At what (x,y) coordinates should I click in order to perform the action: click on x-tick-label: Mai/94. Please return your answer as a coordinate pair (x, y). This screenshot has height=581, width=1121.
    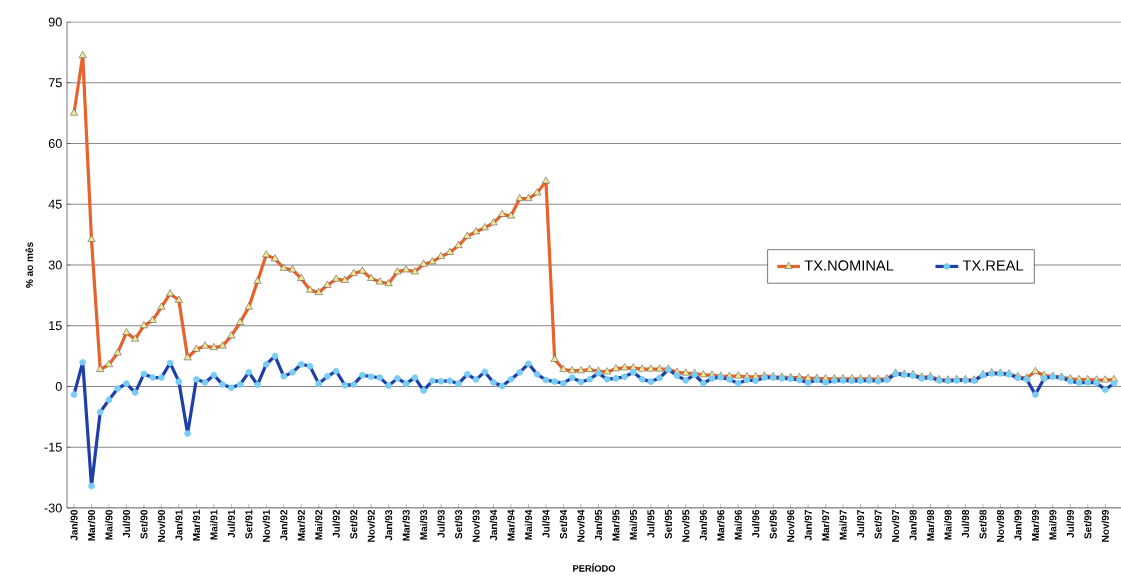
    Looking at the image, I should click on (528, 524).